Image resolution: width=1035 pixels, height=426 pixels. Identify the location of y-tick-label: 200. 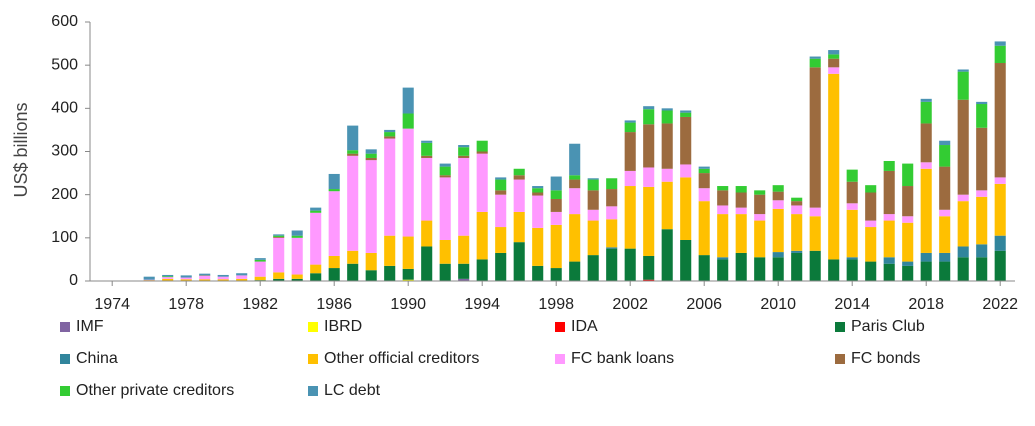
(64, 194).